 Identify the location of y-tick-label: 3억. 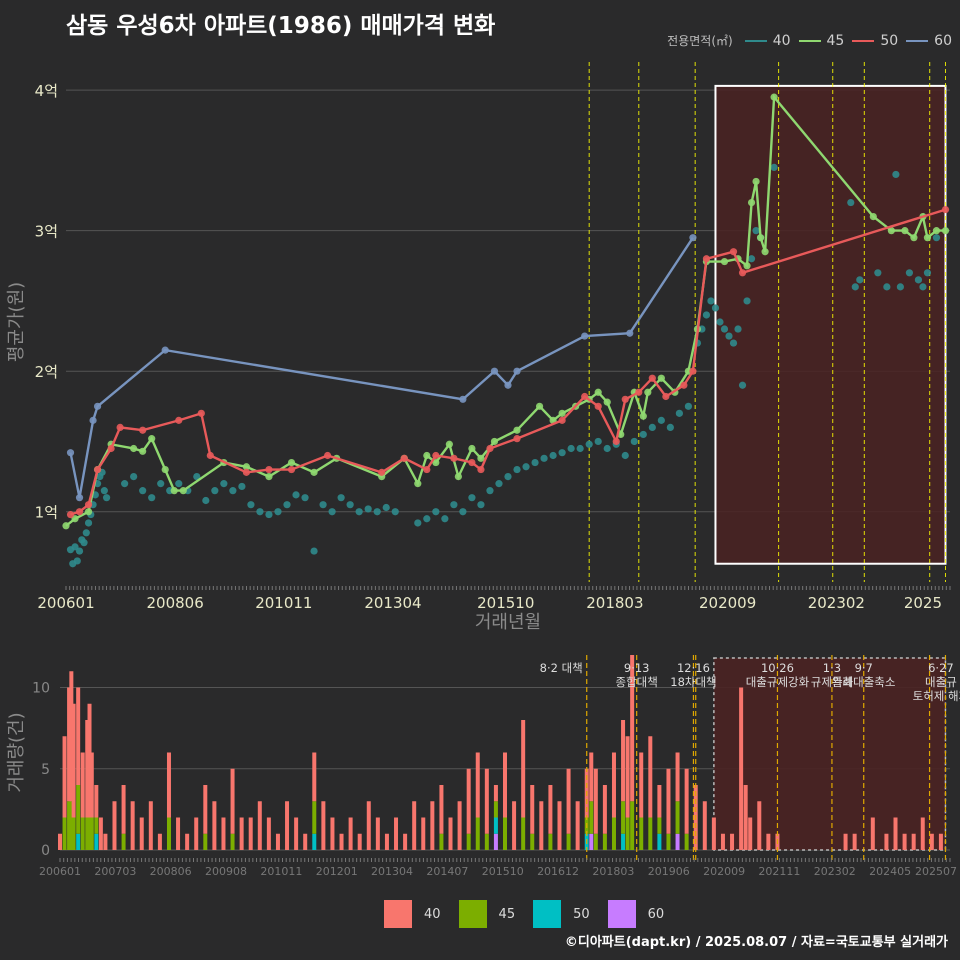
(46, 232).